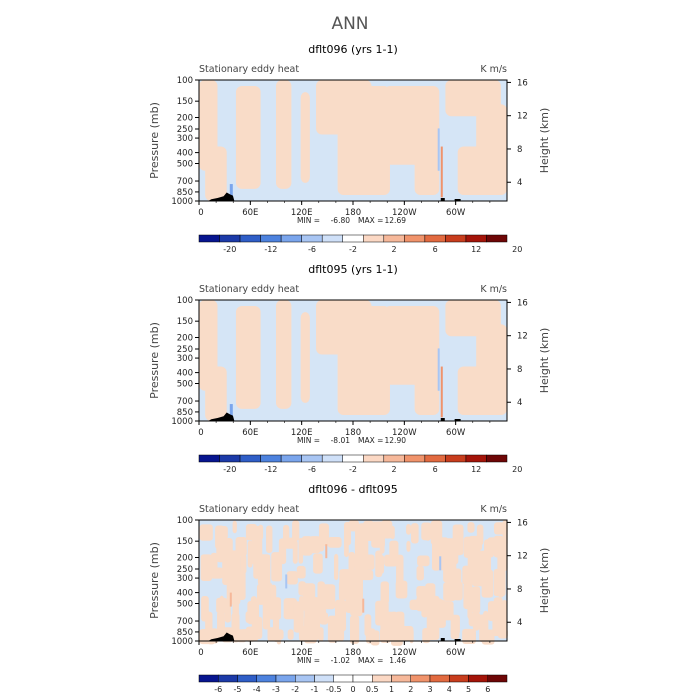 This screenshot has height=700, width=700. Describe the element at coordinates (352, 689) in the screenshot. I see `colorbar-label: 0` at that location.